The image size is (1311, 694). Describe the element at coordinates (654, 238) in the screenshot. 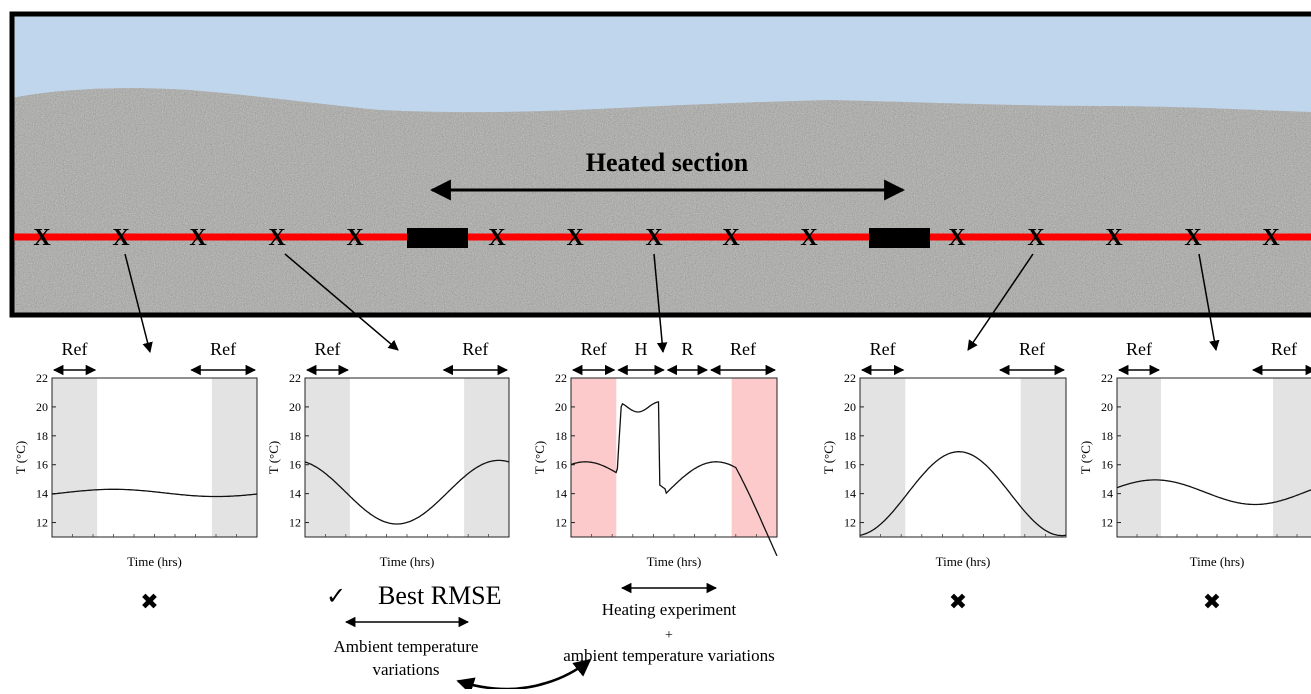

I see `sensor-marker-8: X` at that location.